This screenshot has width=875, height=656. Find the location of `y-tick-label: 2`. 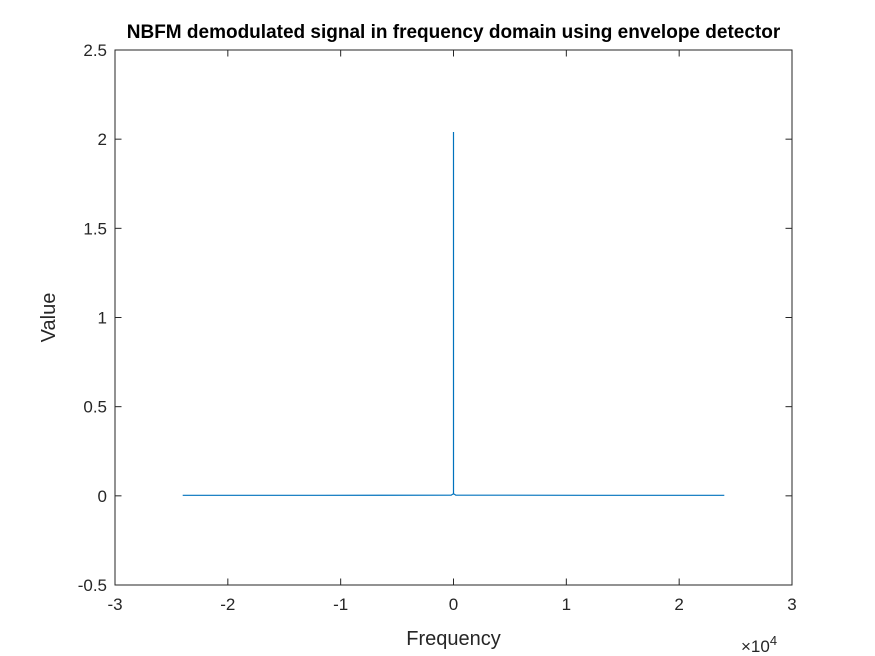

y-tick-label: 2 is located at coordinates (102, 139).